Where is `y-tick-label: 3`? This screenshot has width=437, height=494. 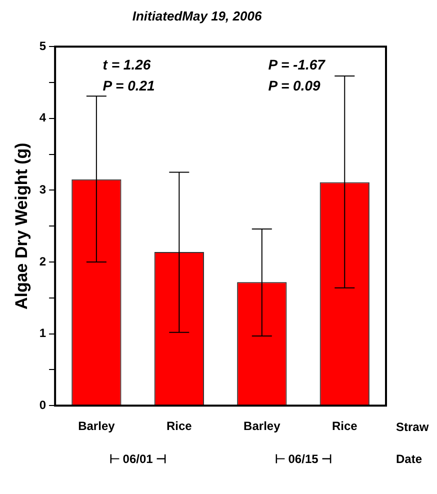 y-tick-label: 3 is located at coordinates (42, 189).